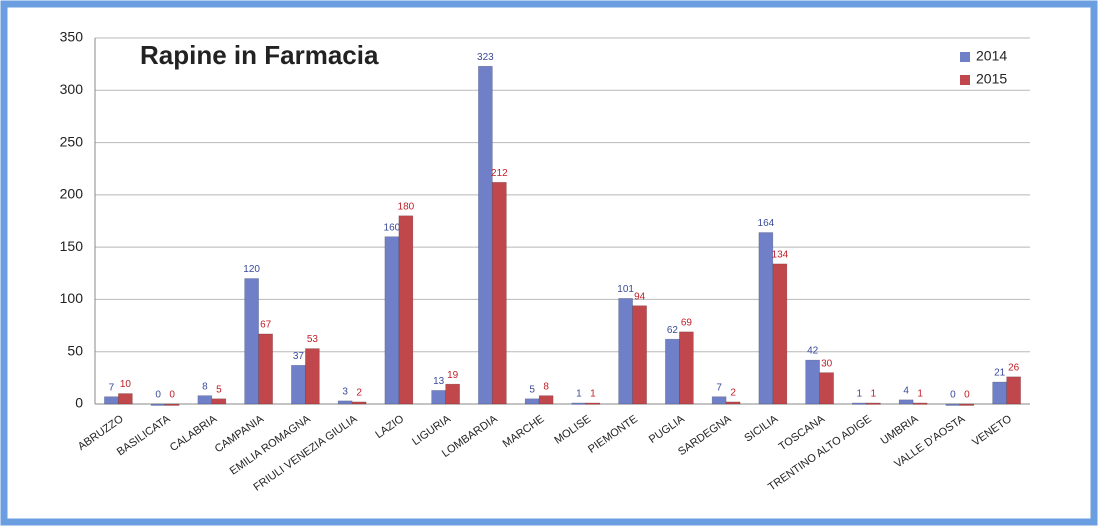 This screenshot has width=1098, height=526. I want to click on value-label: 3, so click(345, 392).